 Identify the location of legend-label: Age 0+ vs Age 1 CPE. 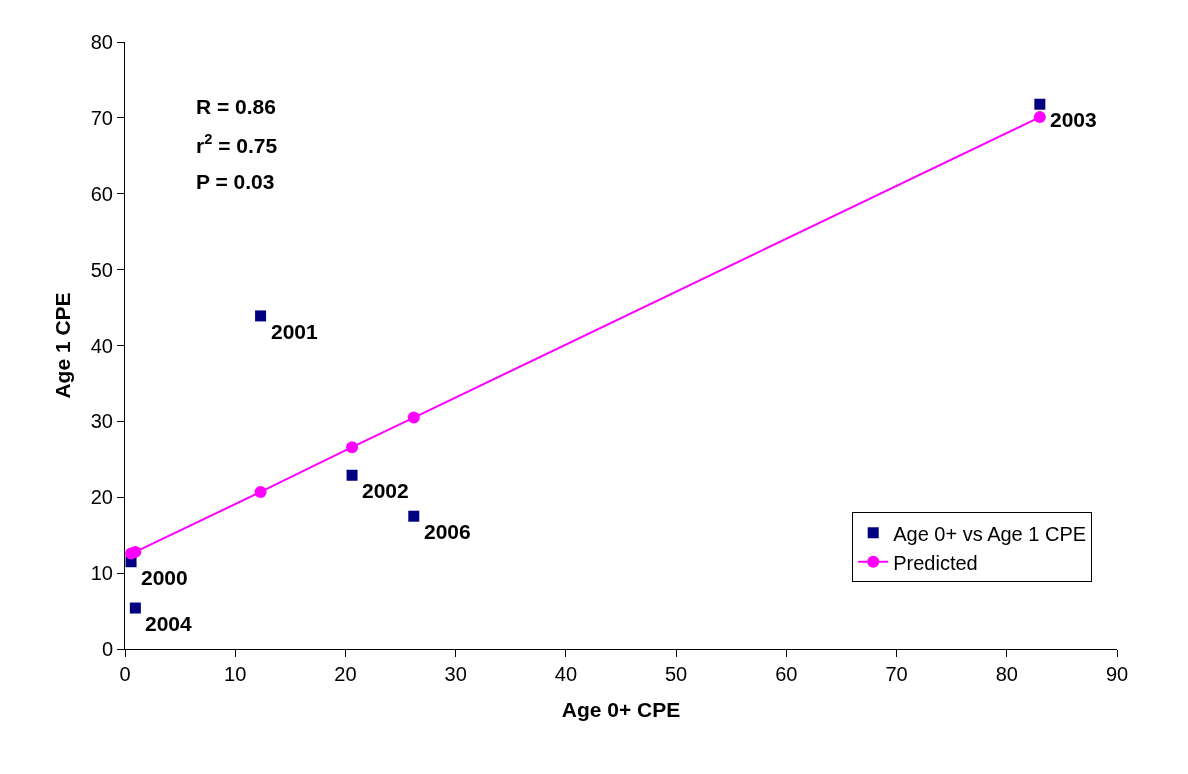
(990, 533).